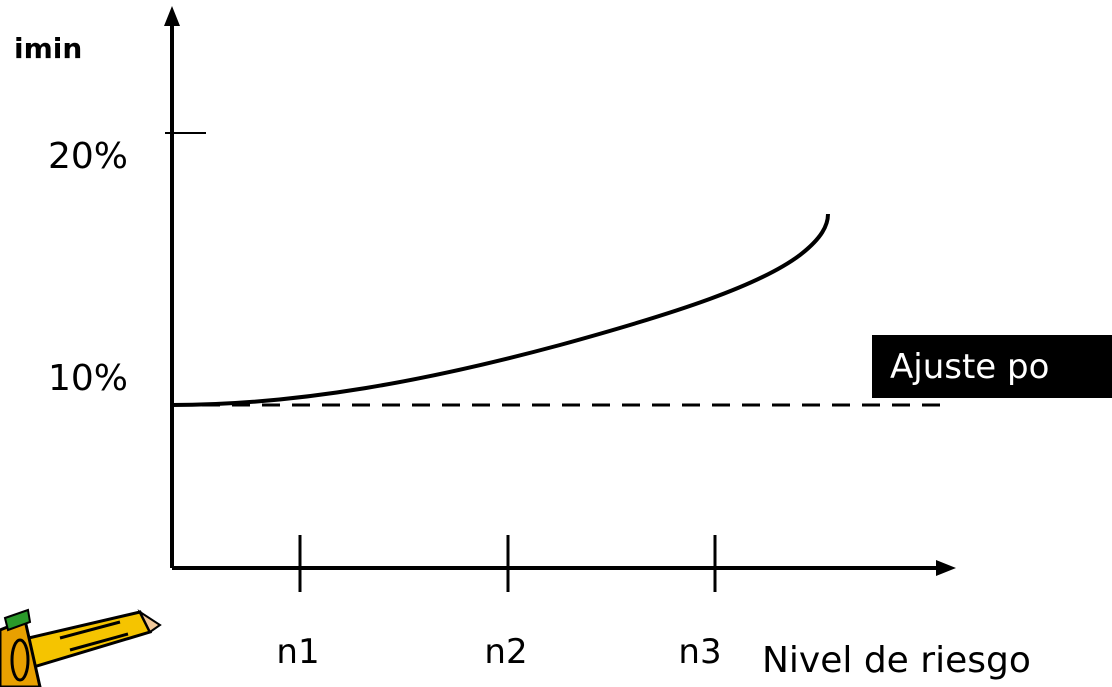 The image size is (1112, 687). What do you see at coordinates (88, 156) in the screenshot?
I see `y-tick-label: 20%` at bounding box center [88, 156].